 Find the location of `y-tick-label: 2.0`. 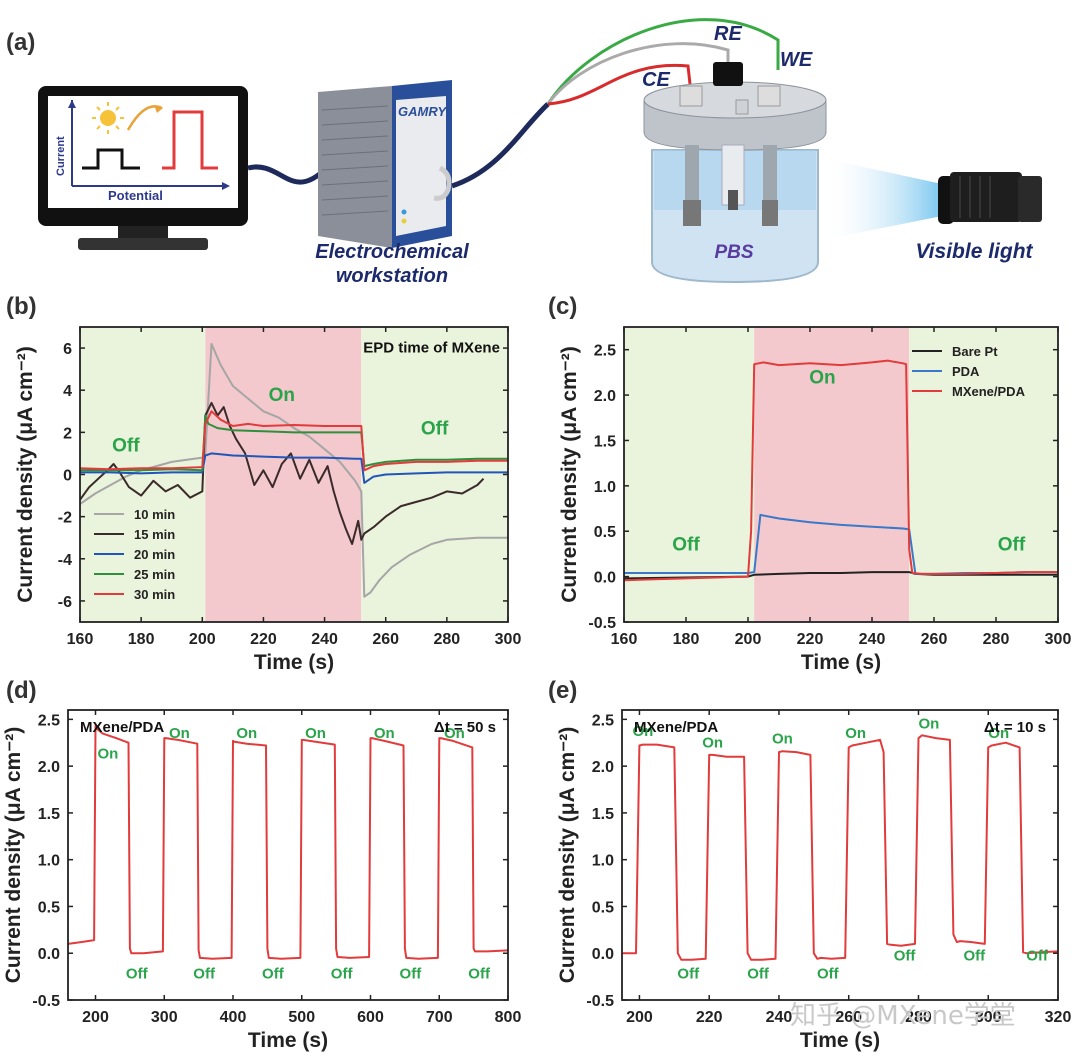

y-tick-label: 2.0 is located at coordinates (49, 767).